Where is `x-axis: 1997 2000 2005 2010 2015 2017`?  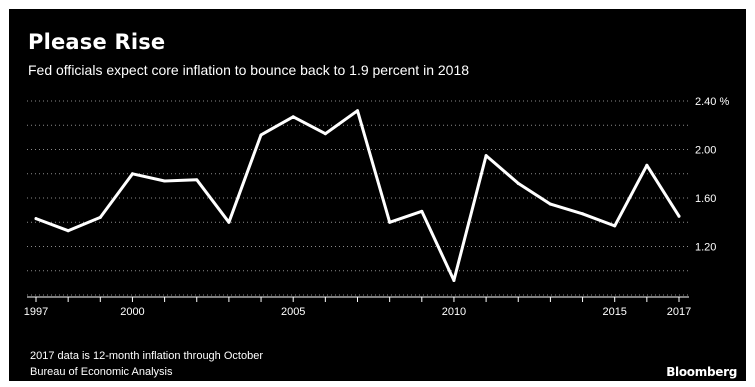 x-axis: 1997 2000 2005 2010 2015 2017 is located at coordinates (357, 307).